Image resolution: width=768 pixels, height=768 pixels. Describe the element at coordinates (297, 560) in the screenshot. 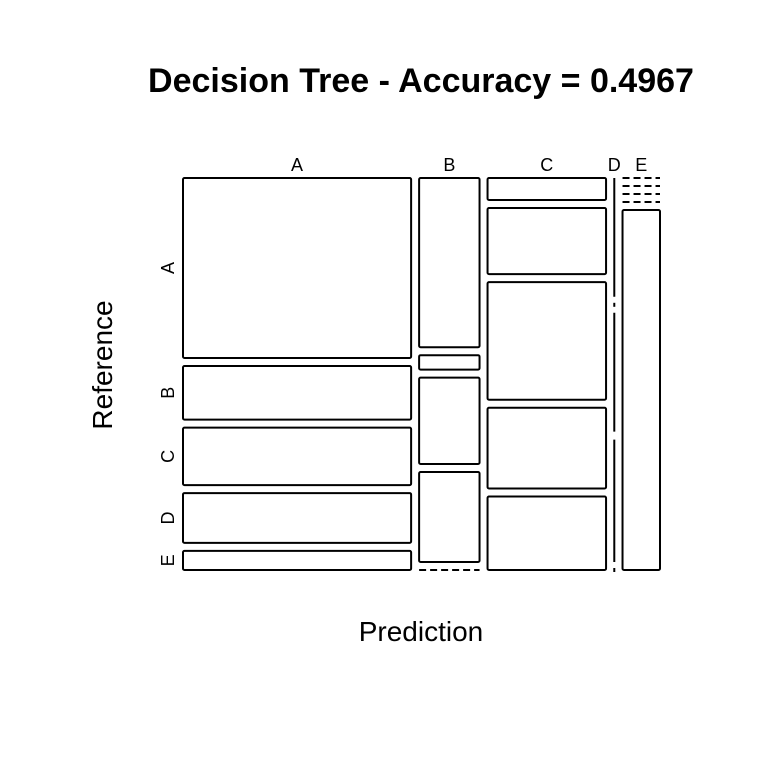

I see `tile-pred-a-ref-e` at that location.